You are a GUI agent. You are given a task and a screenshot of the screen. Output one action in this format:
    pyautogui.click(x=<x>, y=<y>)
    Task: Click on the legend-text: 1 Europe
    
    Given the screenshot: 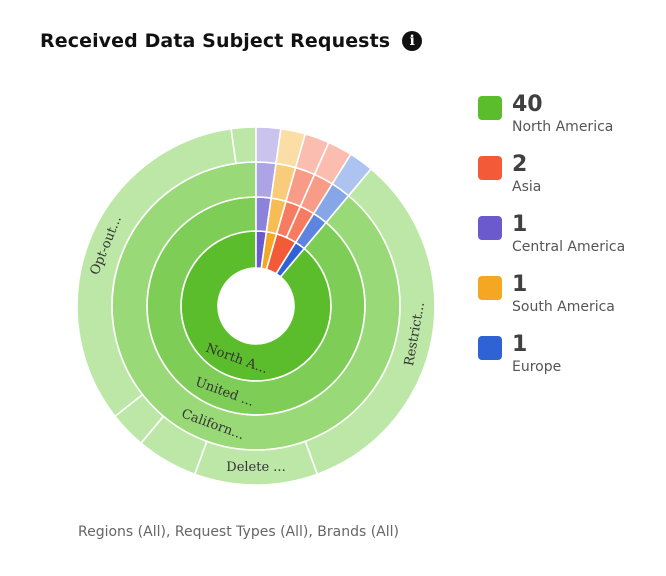 What is the action you would take?
    pyautogui.click(x=536, y=354)
    